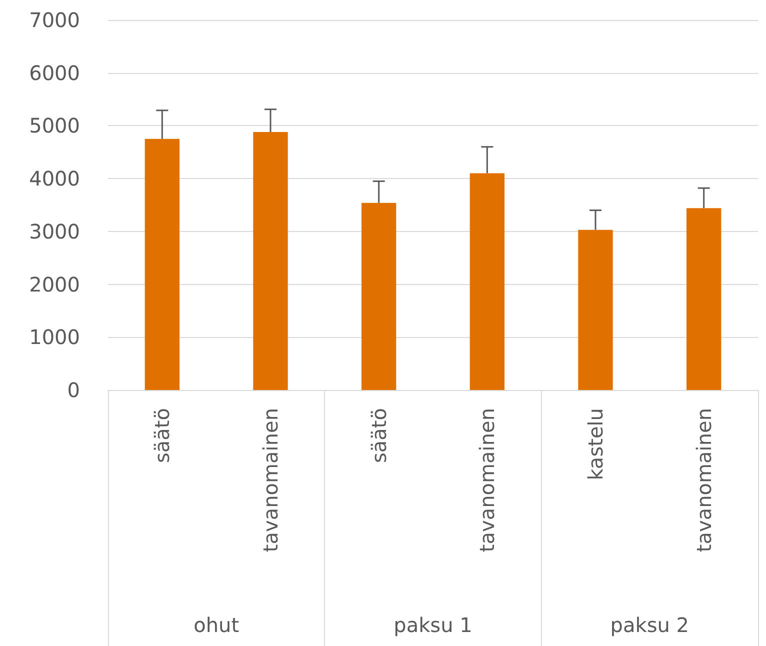 Image resolution: width=766 pixels, height=646 pixels. What do you see at coordinates (650, 625) in the screenshot?
I see `text: paksu 2` at bounding box center [650, 625].